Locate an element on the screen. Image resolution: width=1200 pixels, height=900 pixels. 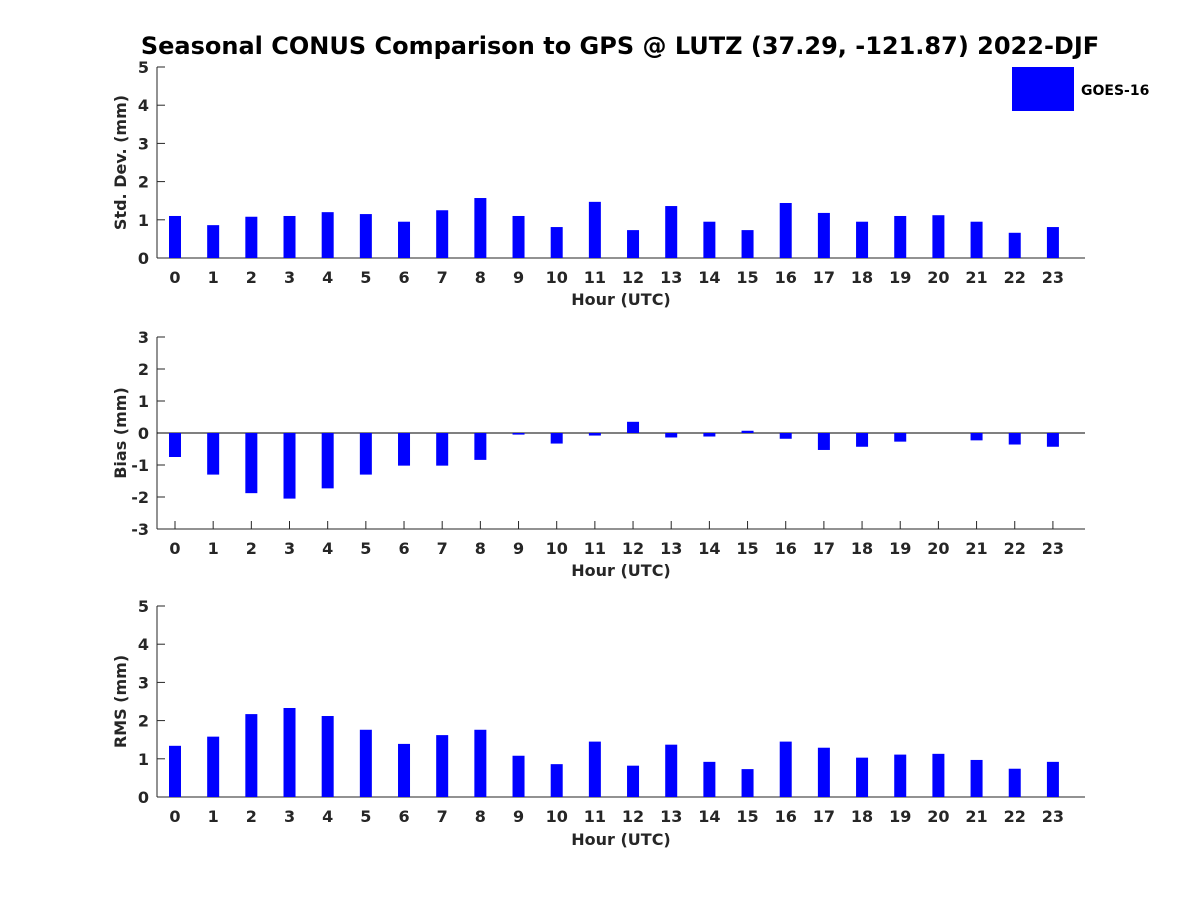
y-tick-label: 5 is located at coordinates (143, 67).